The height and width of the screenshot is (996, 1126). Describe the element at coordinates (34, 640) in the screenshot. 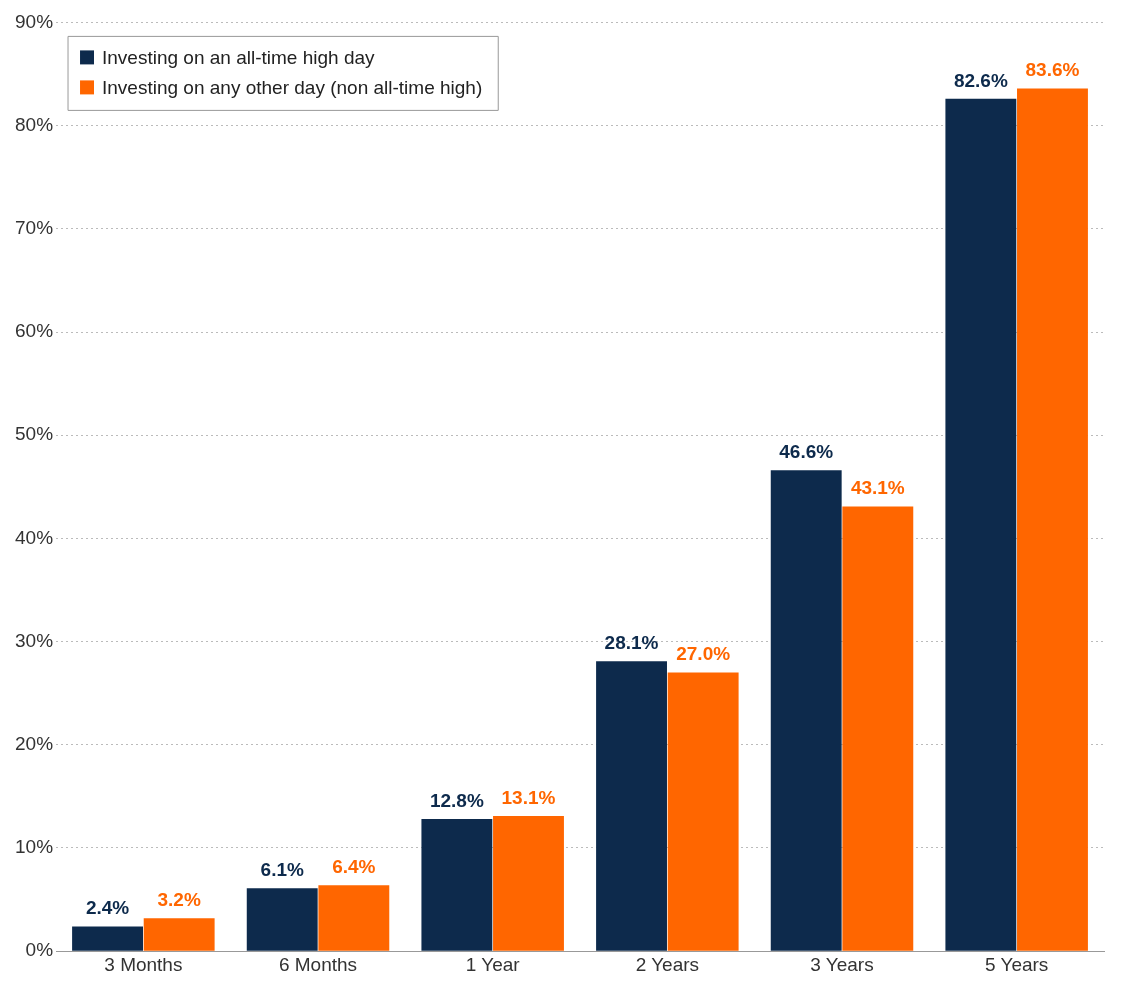

I see `y-tick-label: 30%` at that location.